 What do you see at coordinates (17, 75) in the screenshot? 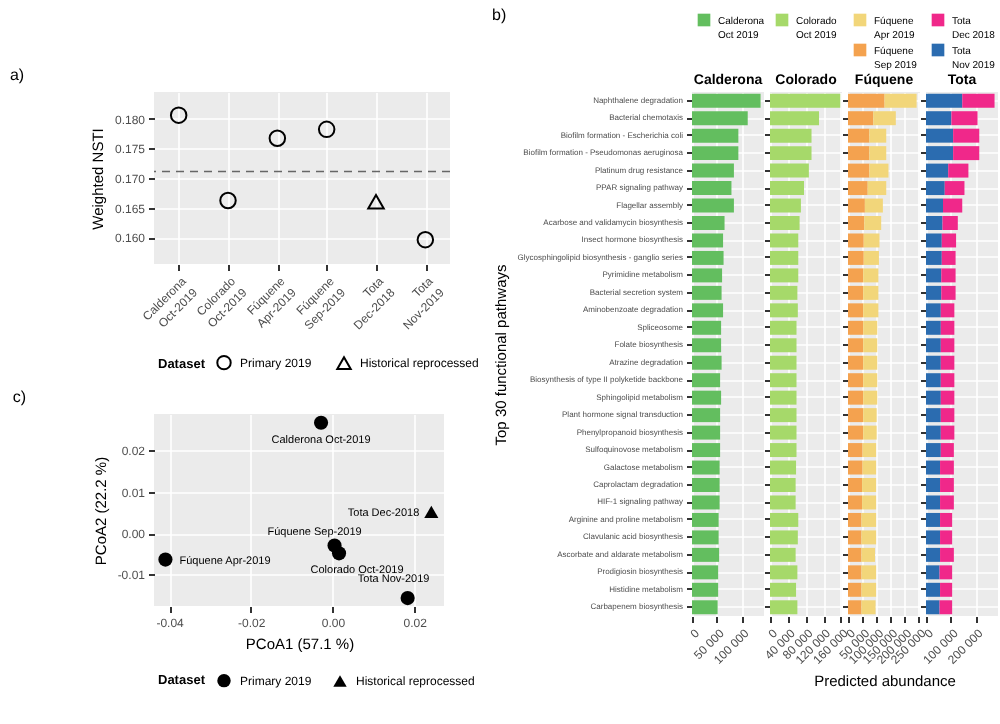
I see `text: a)` at bounding box center [17, 75].